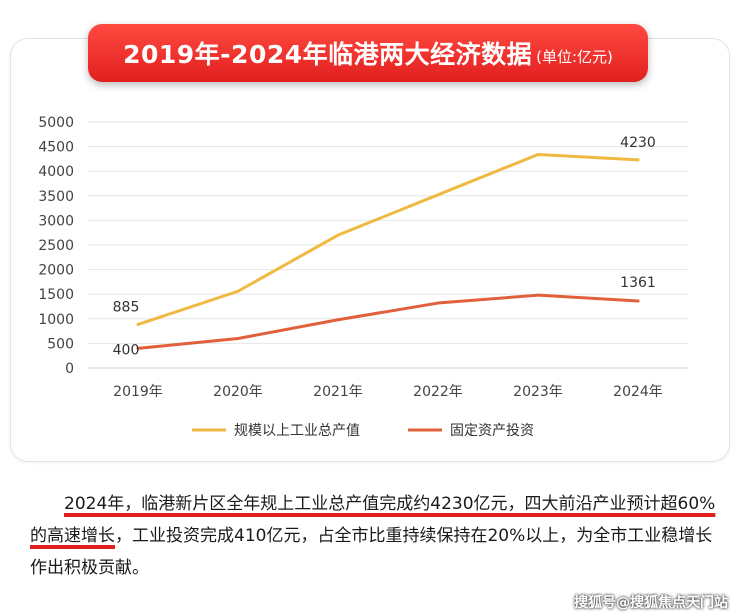 This screenshot has width=740, height=616. What do you see at coordinates (363, 431) in the screenshot?
I see `legend: 规模以上工业总产值 固定资产投资` at bounding box center [363, 431].